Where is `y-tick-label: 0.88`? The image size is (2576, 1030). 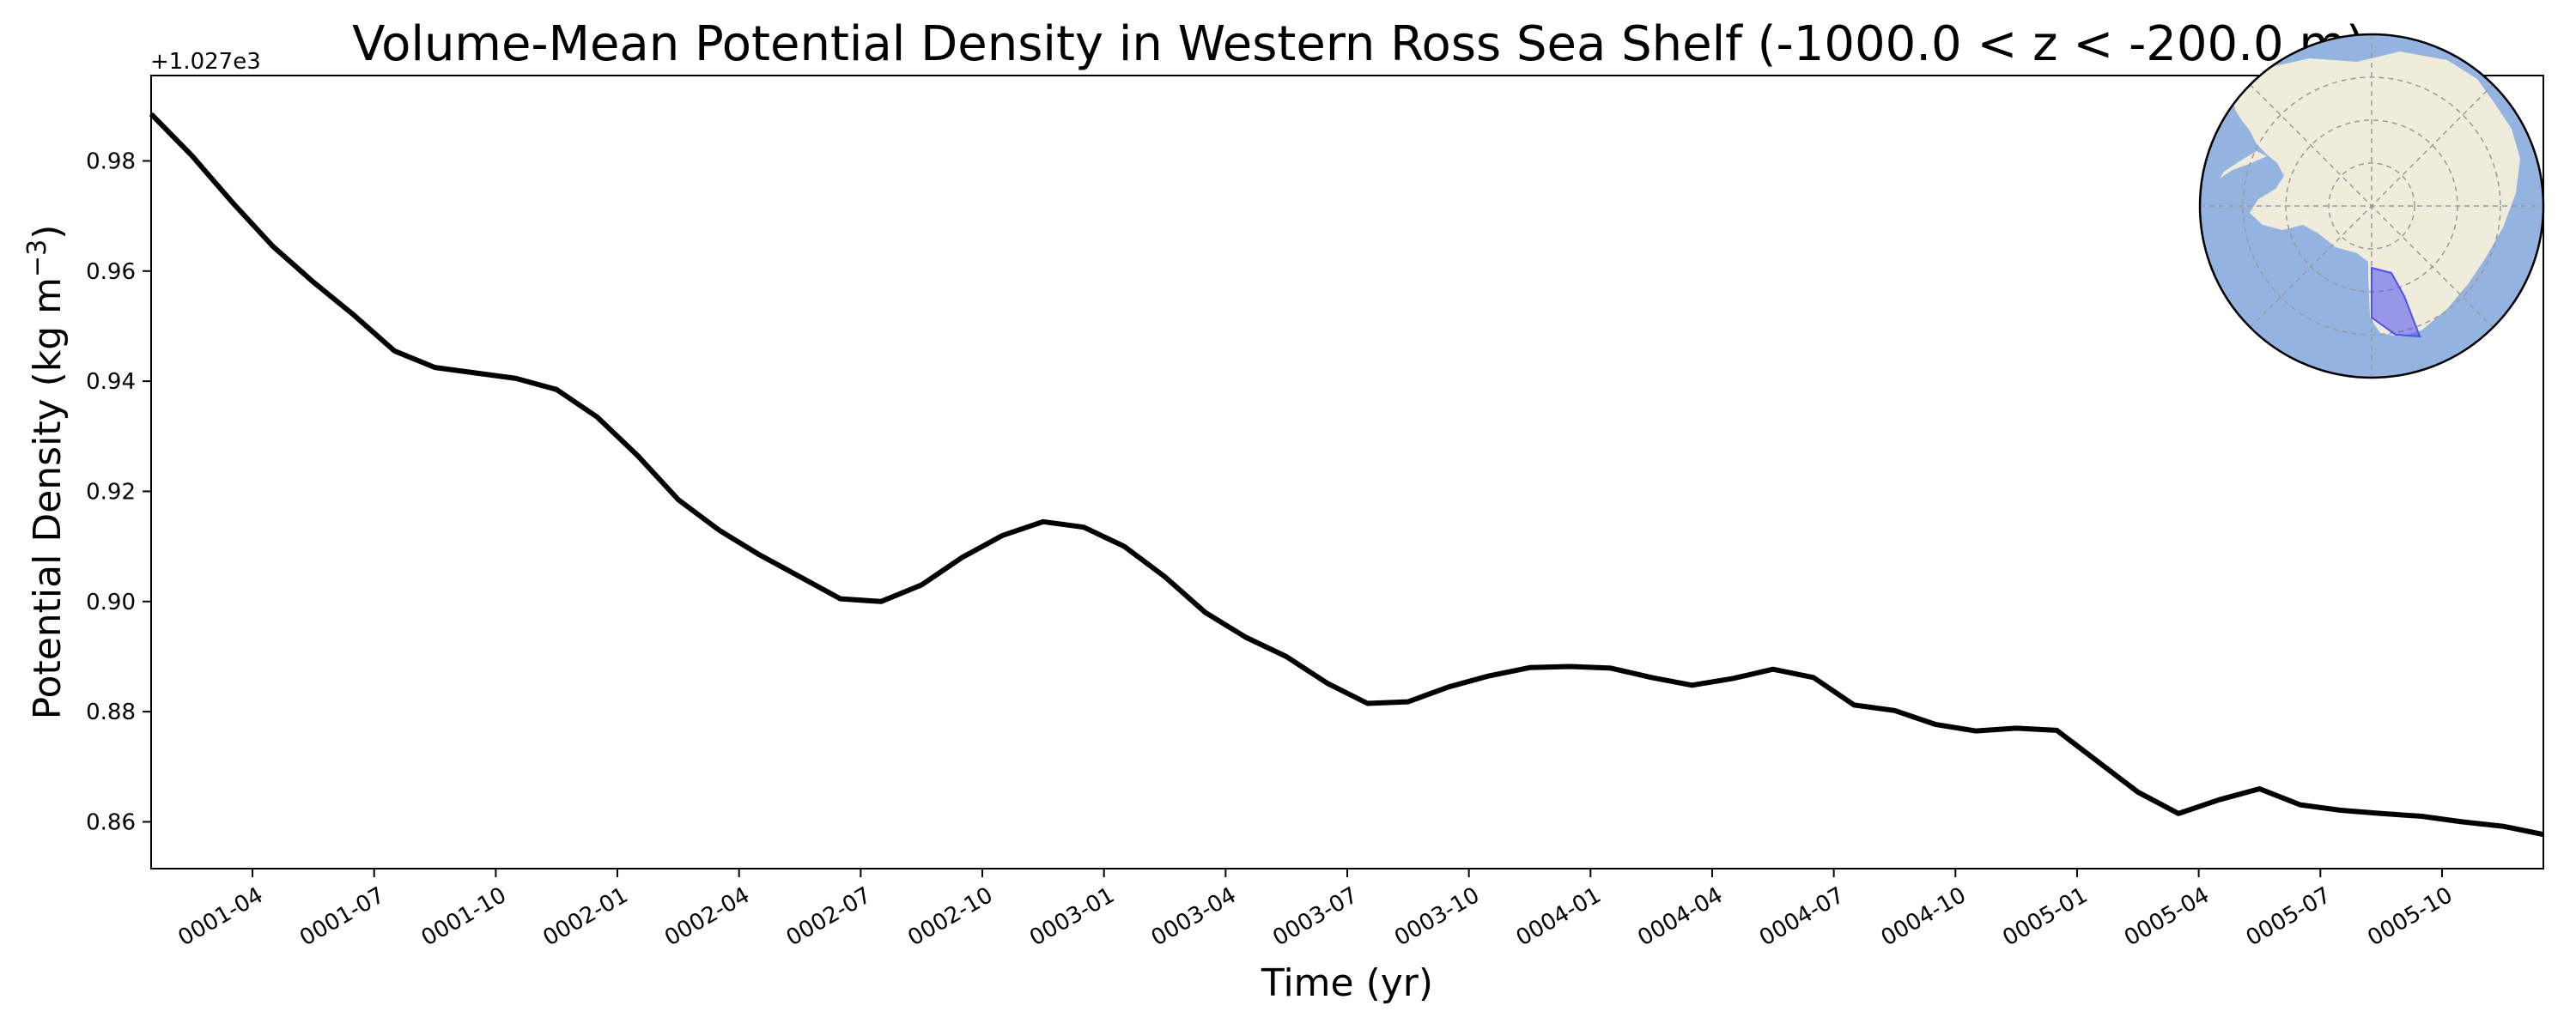 y-tick-label: 0.88 is located at coordinates (111, 712).